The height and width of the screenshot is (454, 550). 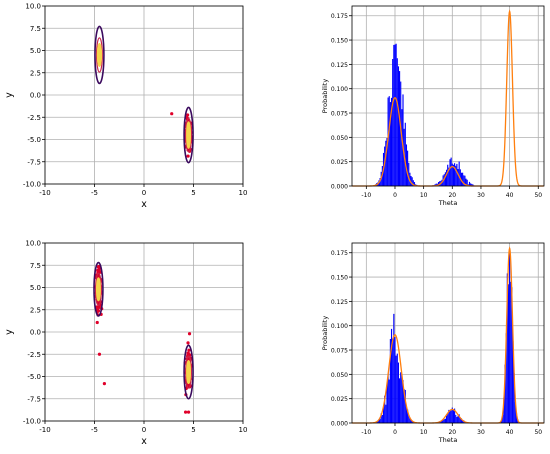 What do you see at coordinates (94, 193) in the screenshot?
I see `x-tick-label: -5` at bounding box center [94, 193].